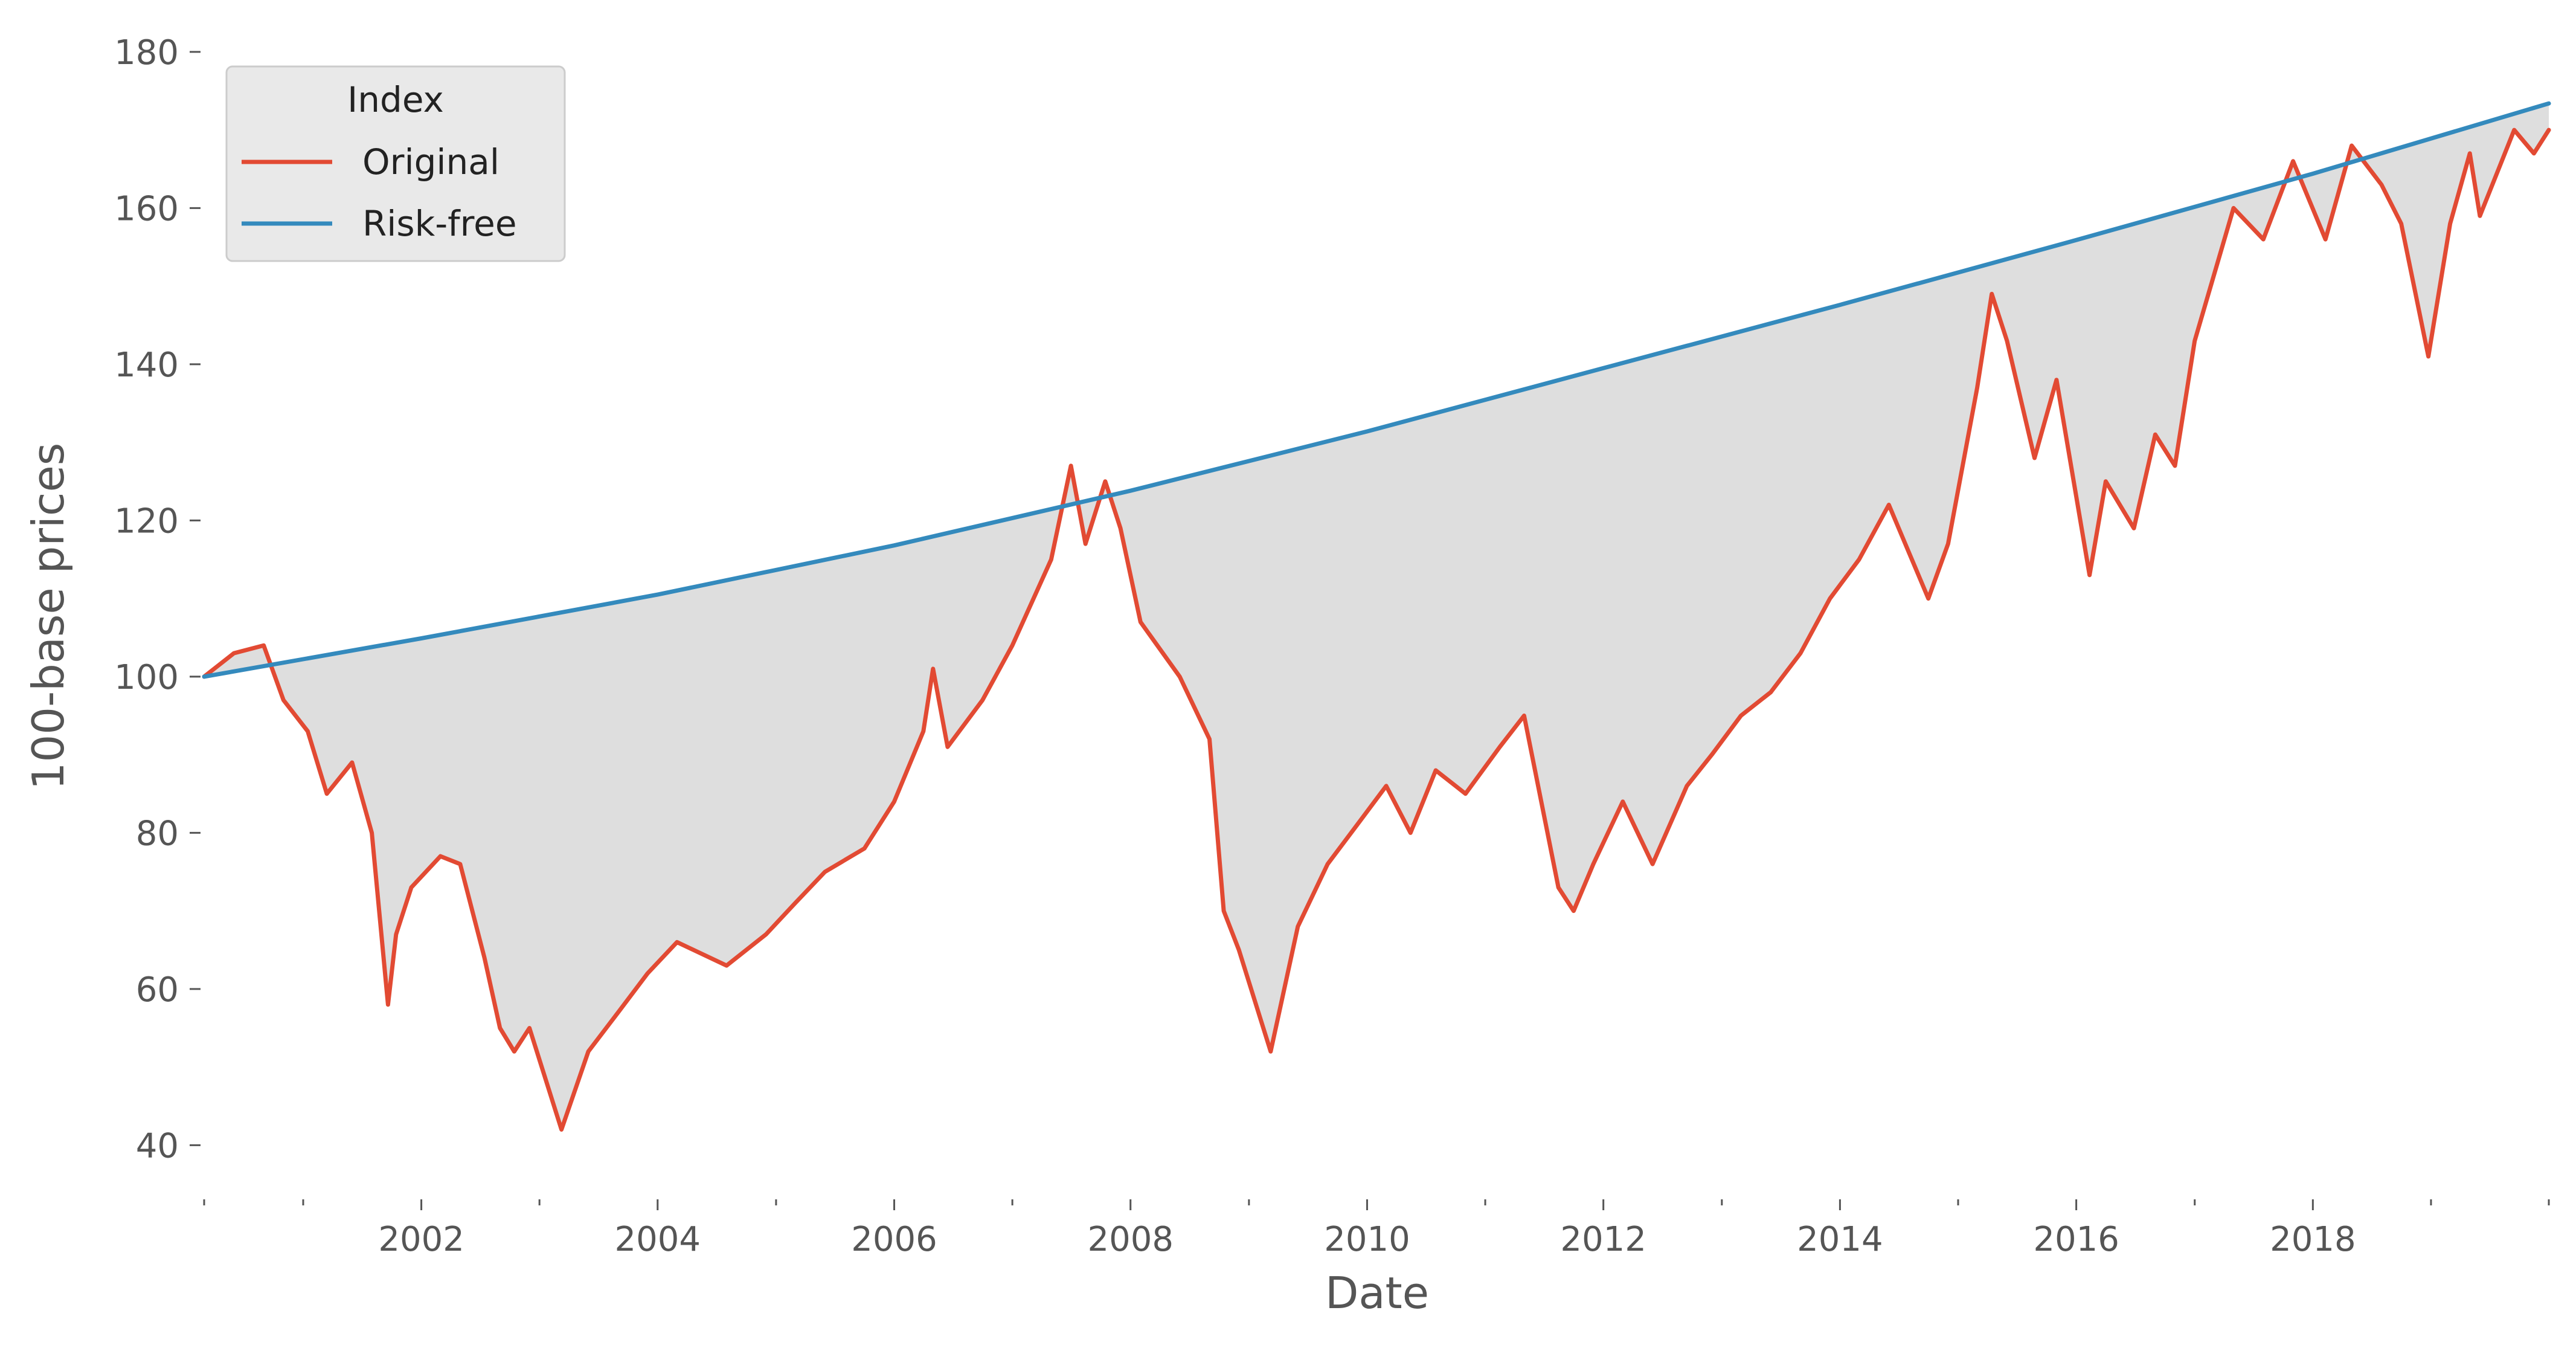 This screenshot has width=2576, height=1351. I want to click on y-tick-label: 160, so click(146, 208).